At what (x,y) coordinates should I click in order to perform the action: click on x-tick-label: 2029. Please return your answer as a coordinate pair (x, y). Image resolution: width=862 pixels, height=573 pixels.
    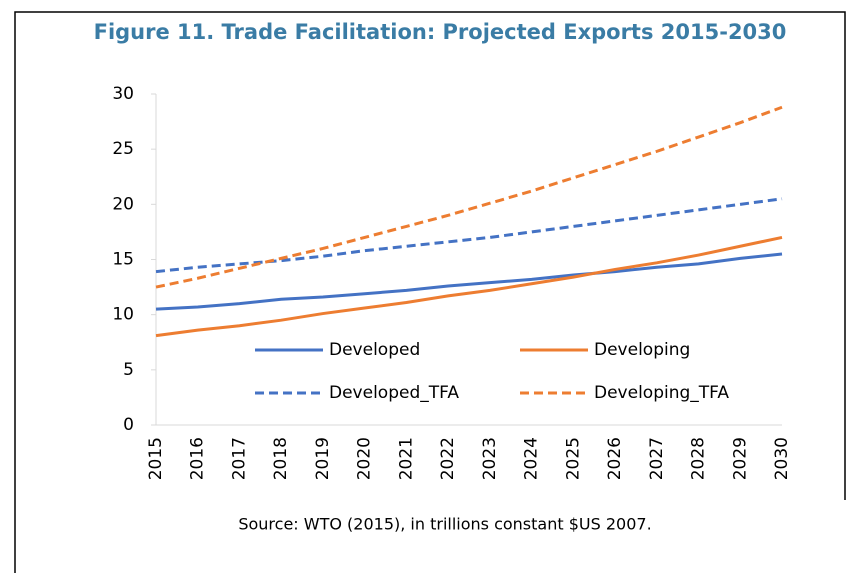
    Looking at the image, I should click on (740, 458).